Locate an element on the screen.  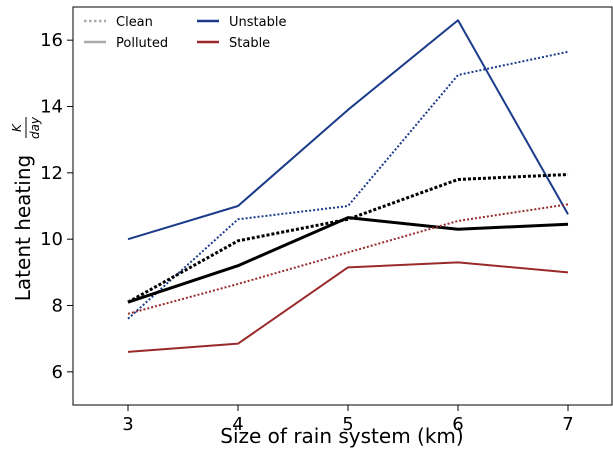
y-tick-label: 14 is located at coordinates (51, 107).